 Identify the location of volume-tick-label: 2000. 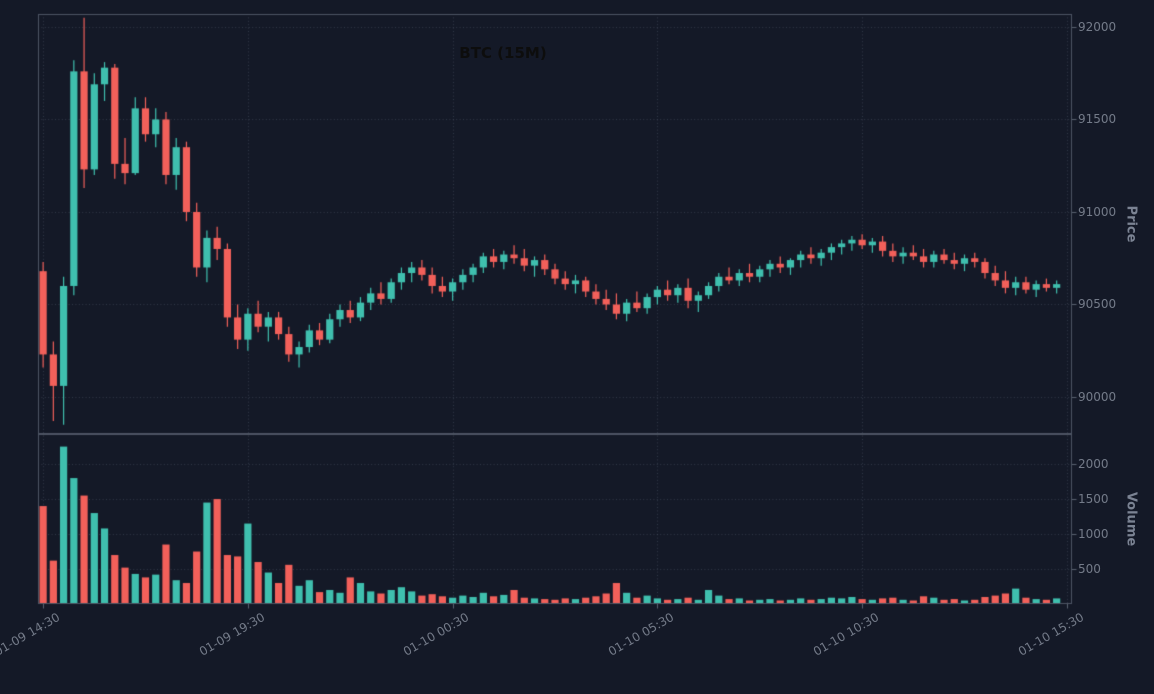
(1093, 464).